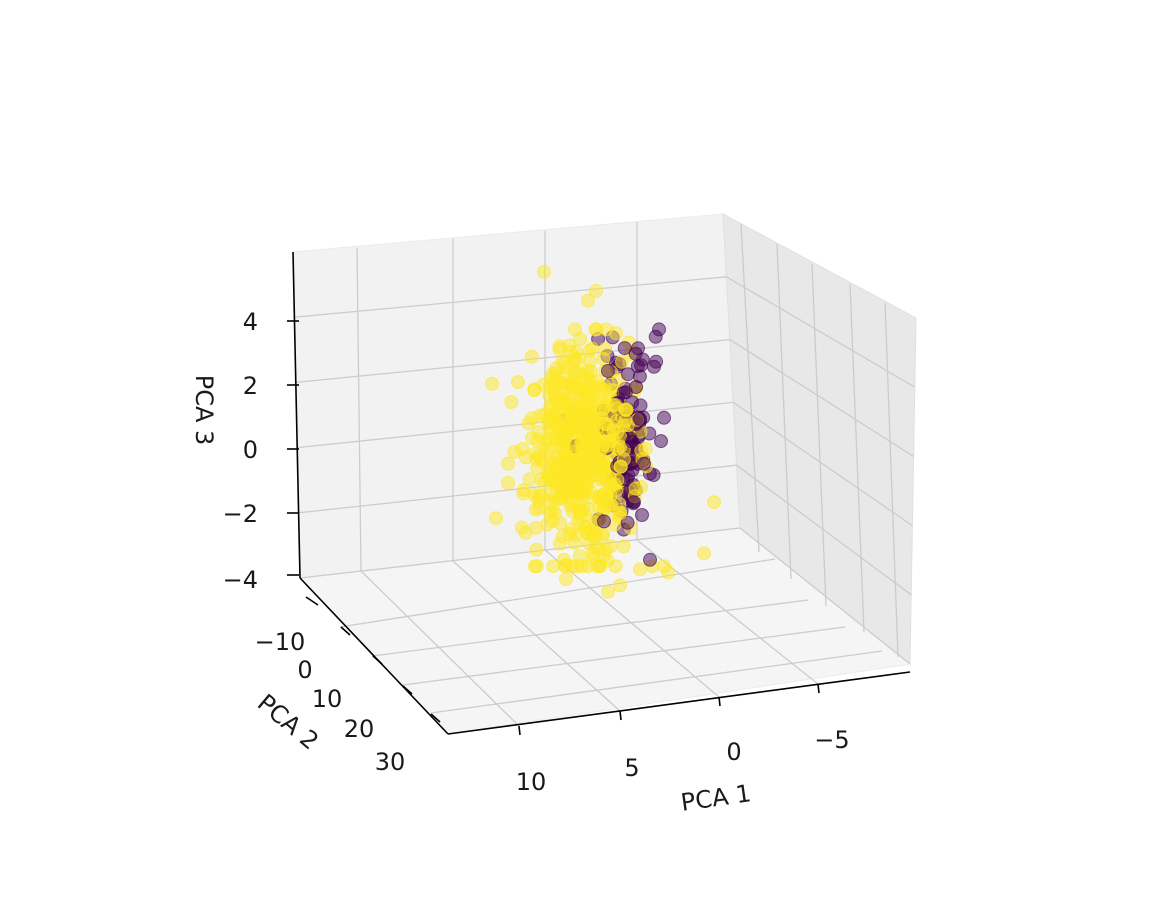  What do you see at coordinates (250, 450) in the screenshot?
I see `z-tick-label: 0` at bounding box center [250, 450].